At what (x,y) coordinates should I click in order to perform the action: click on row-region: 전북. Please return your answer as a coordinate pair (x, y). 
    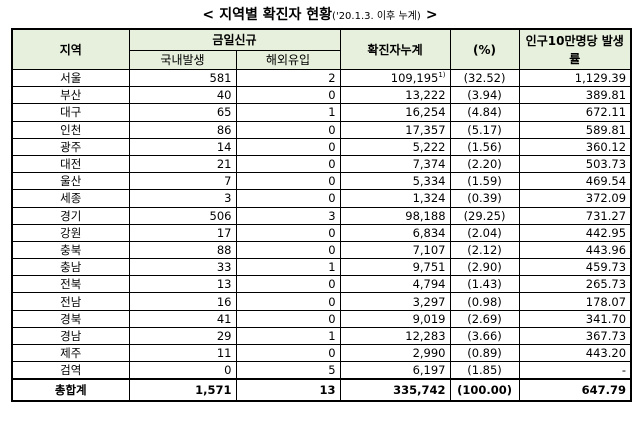
    Looking at the image, I should click on (70, 284).